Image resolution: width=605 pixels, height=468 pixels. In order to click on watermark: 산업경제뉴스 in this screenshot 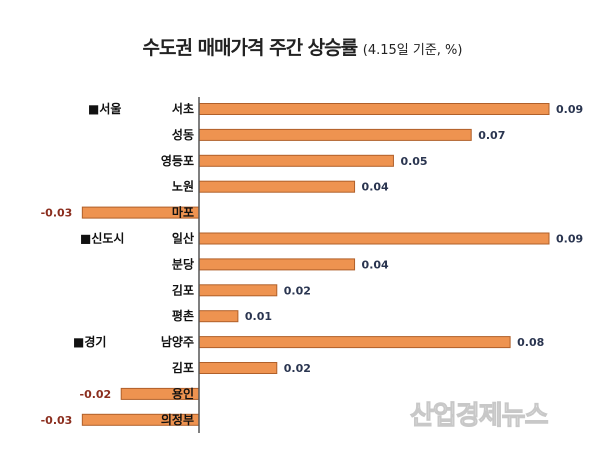, I will do `click(480, 416)`.